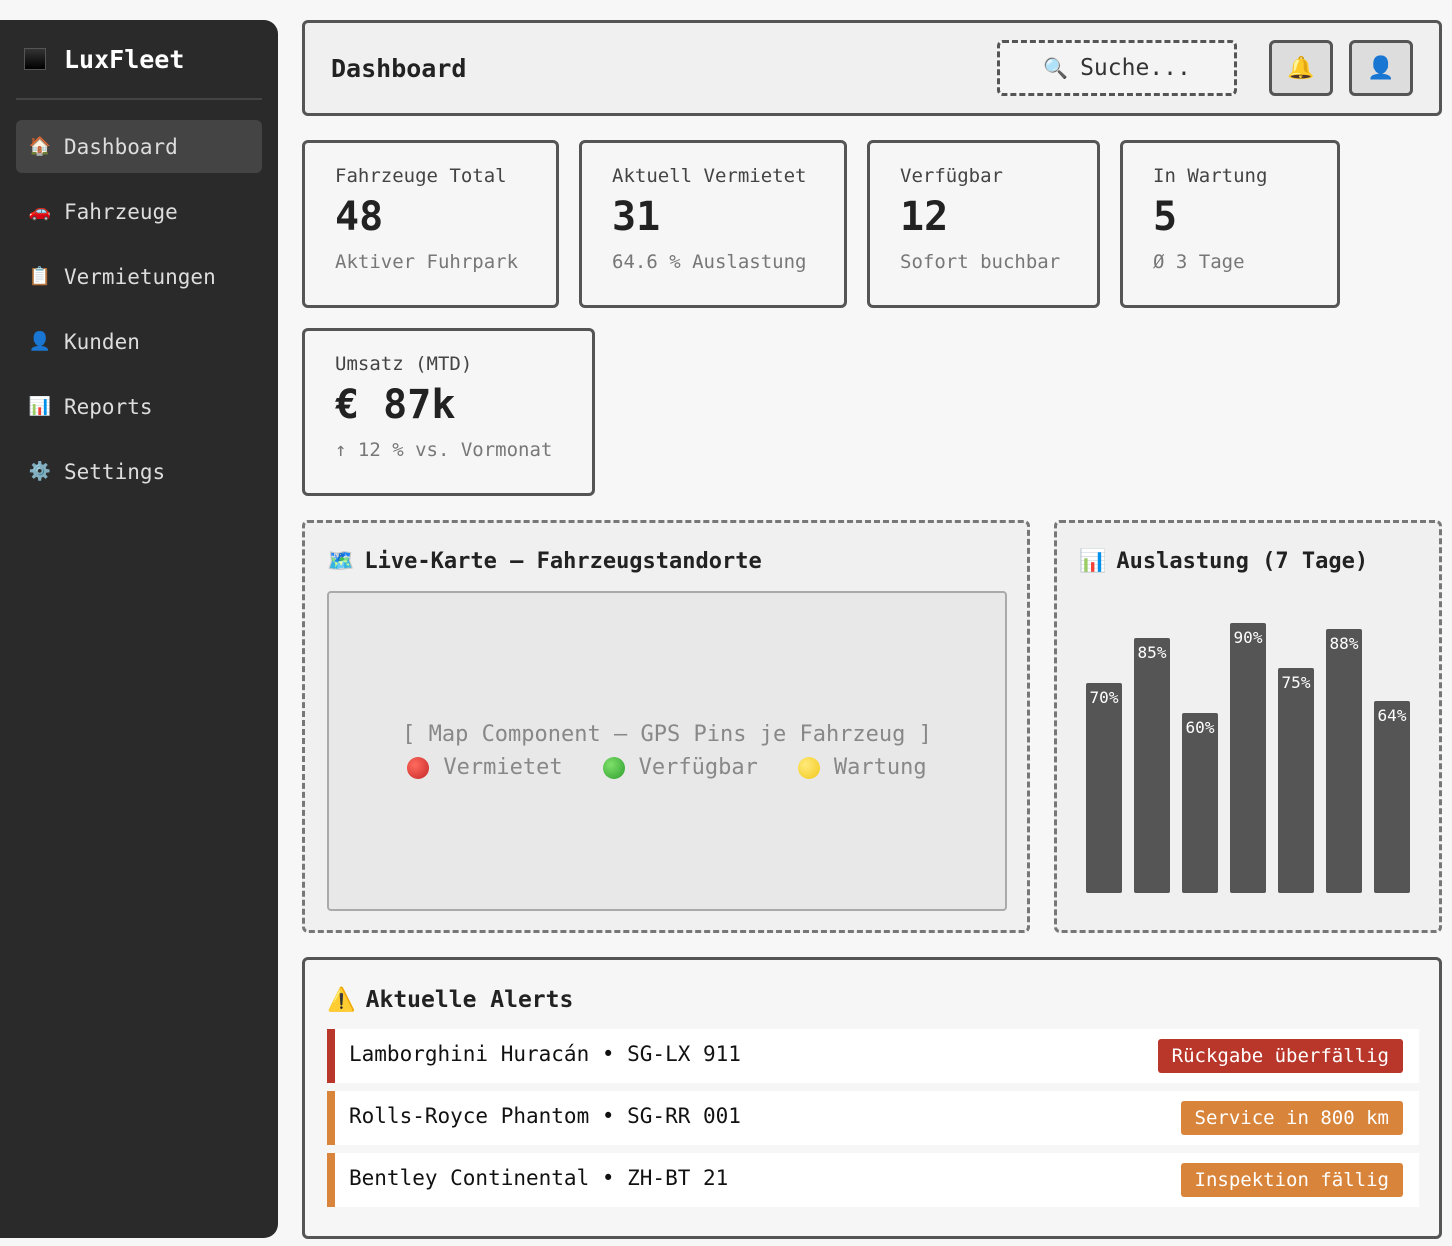 This screenshot has height=1246, width=1452. What do you see at coordinates (1104, 697) in the screenshot?
I see `chart-data-label: 70%` at bounding box center [1104, 697].